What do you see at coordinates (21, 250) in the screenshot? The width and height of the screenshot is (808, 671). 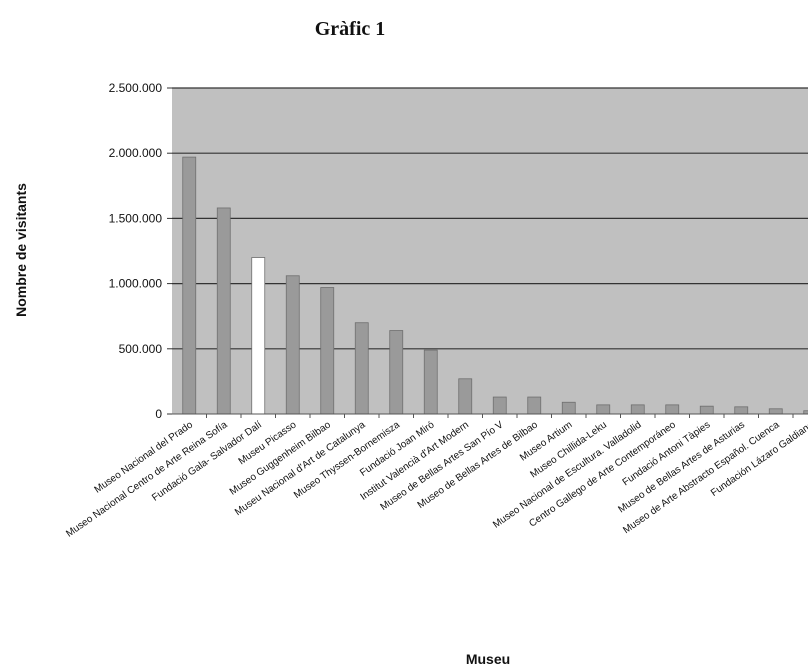 I see `y-axis-title: Nombre de visitants` at bounding box center [21, 250].